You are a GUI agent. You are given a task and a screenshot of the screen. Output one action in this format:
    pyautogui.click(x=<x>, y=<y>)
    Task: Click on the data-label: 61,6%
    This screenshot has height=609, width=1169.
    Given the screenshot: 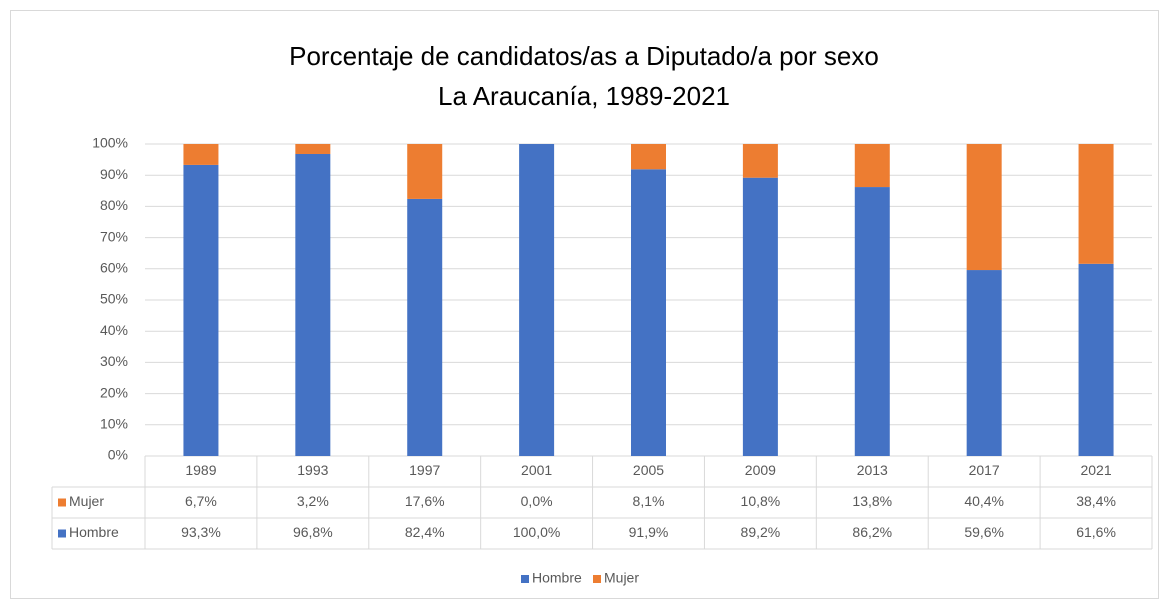 What is the action you would take?
    pyautogui.click(x=1096, y=532)
    